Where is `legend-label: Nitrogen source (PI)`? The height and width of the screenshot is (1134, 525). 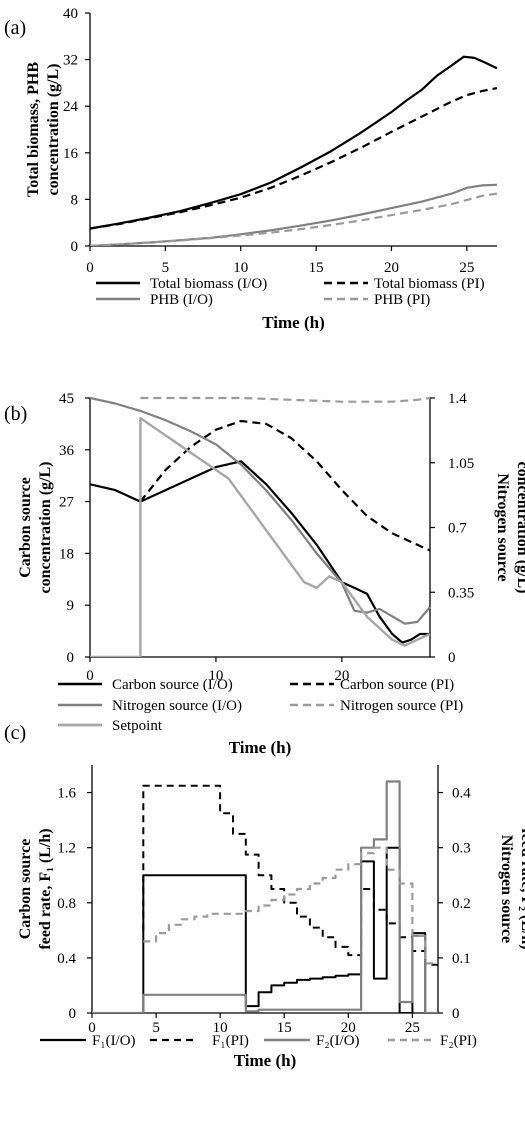
legend-label: Nitrogen source (PI) is located at coordinates (401, 706).